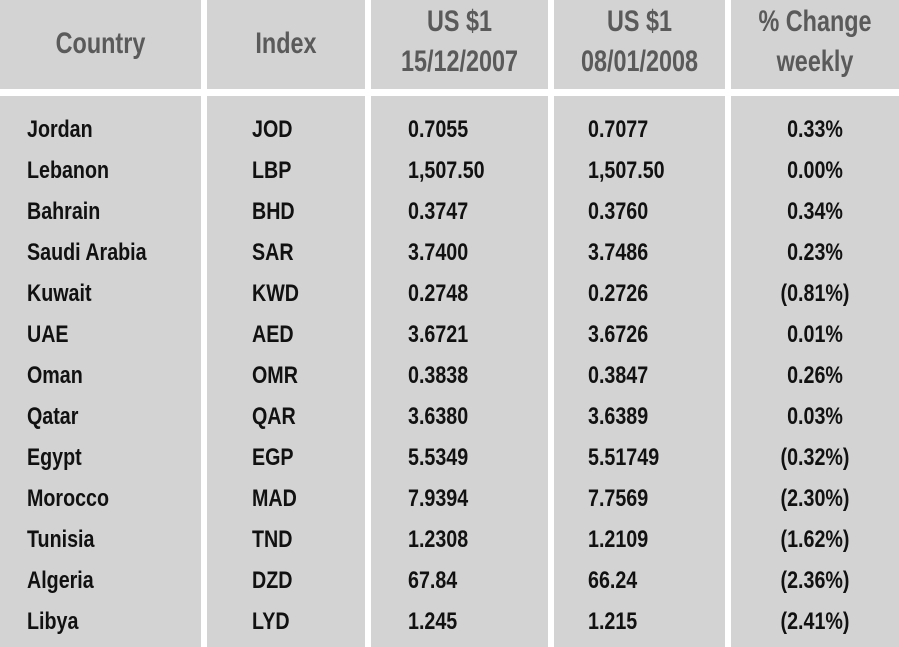  I want to click on cell-text: Libya, so click(53, 621).